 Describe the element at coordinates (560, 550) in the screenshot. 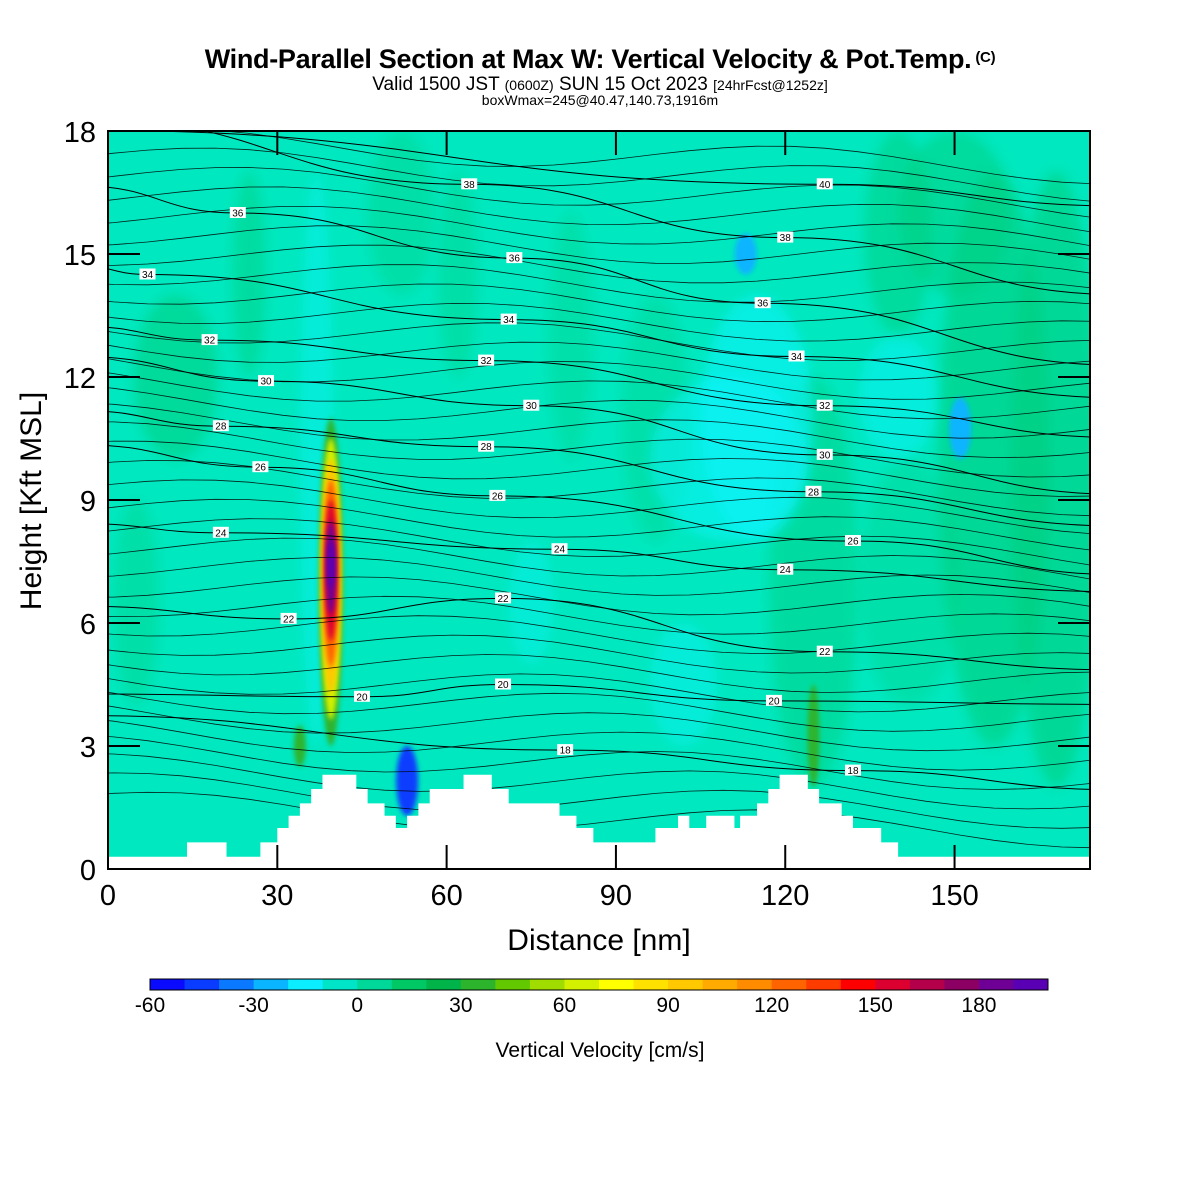

I see `contour-label: 24` at that location.